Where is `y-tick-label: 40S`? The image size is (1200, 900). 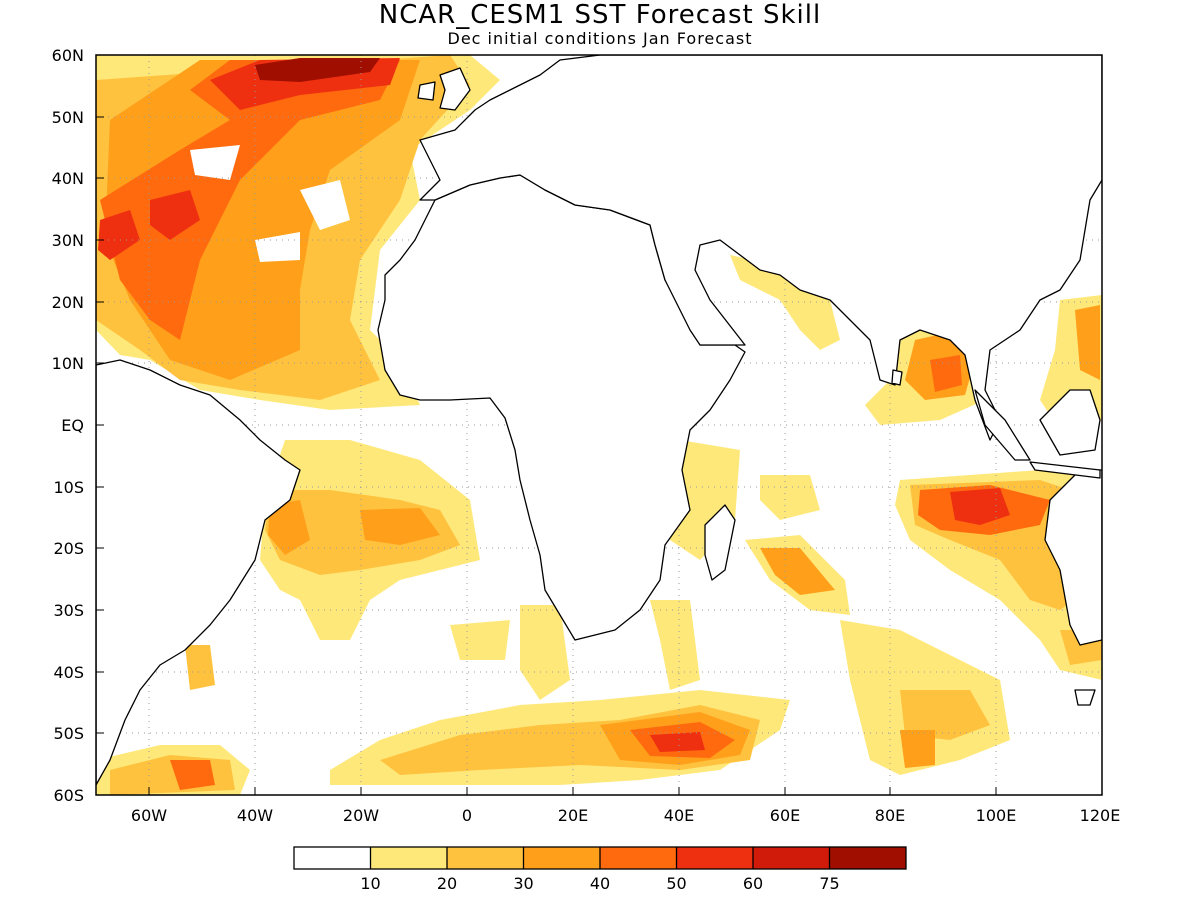 y-tick-label: 40S is located at coordinates (68, 672).